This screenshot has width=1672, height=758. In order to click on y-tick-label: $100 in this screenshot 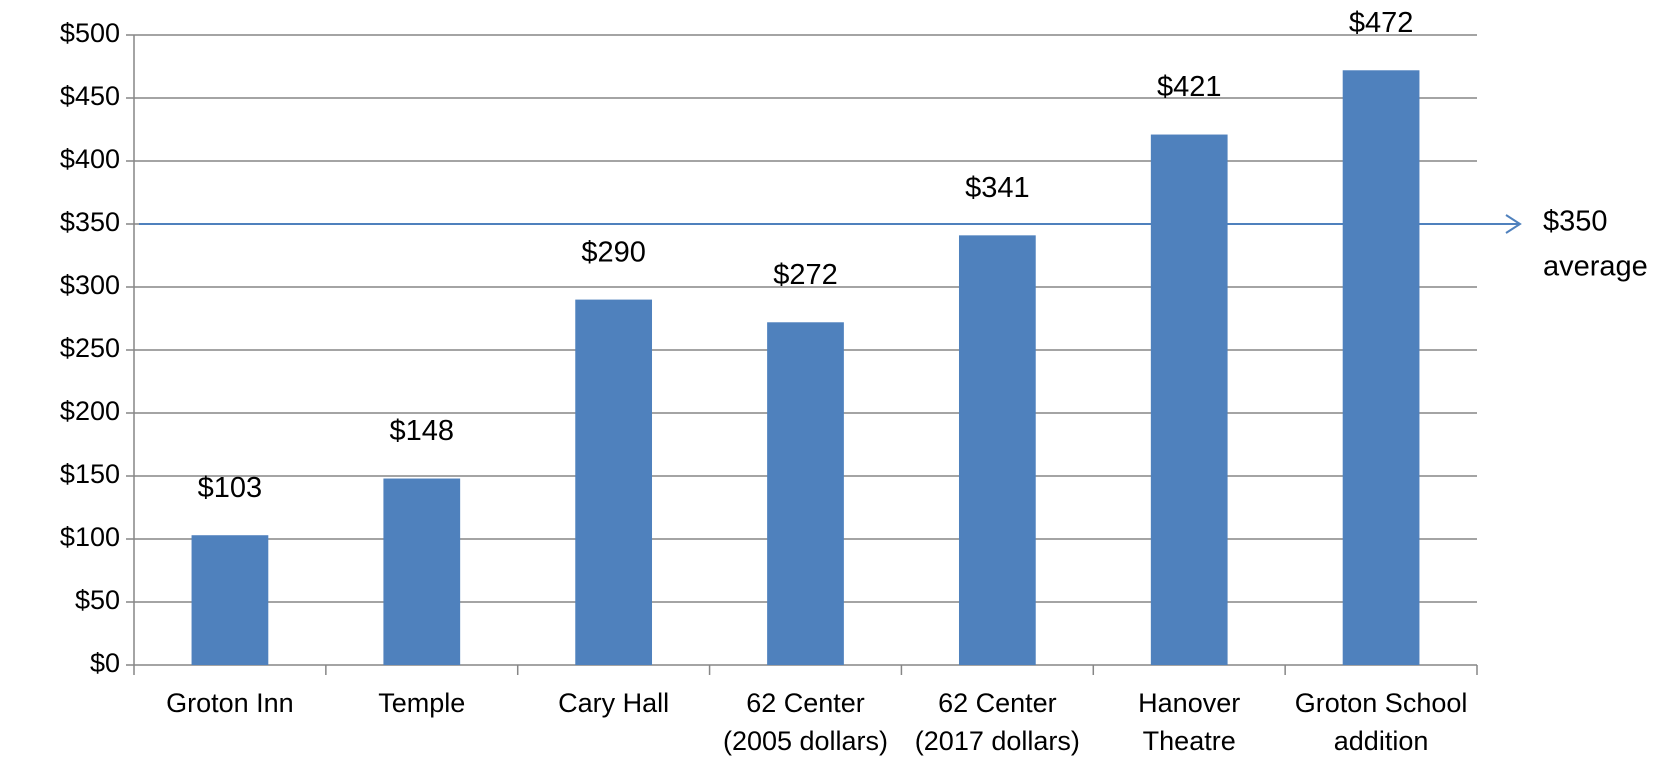, I will do `click(90, 537)`.